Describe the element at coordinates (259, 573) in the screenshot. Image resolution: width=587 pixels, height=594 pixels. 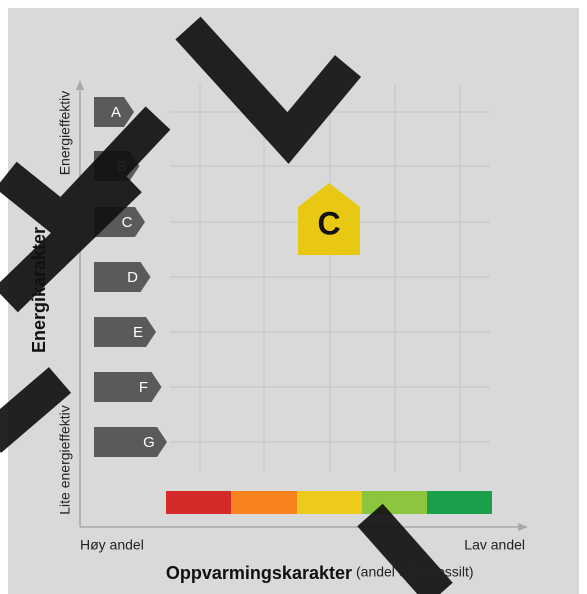
I see `x-title: Oppvarmingskarakter` at that location.